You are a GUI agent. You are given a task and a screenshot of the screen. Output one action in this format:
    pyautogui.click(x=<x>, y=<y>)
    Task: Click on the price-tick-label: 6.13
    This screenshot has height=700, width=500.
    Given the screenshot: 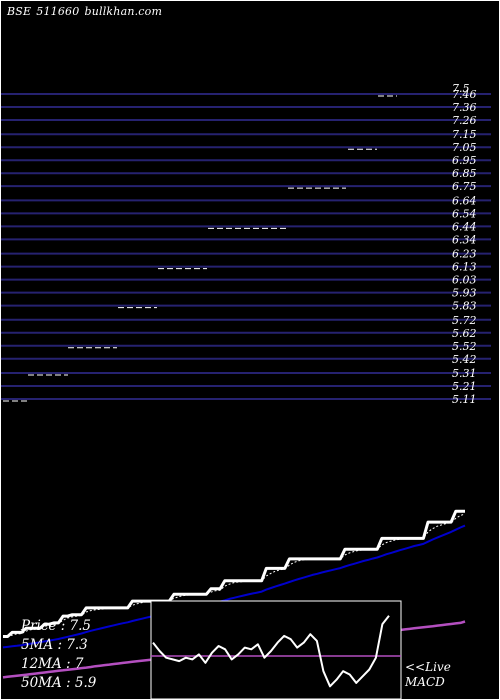 What is the action you would take?
    pyautogui.click(x=464, y=267)
    